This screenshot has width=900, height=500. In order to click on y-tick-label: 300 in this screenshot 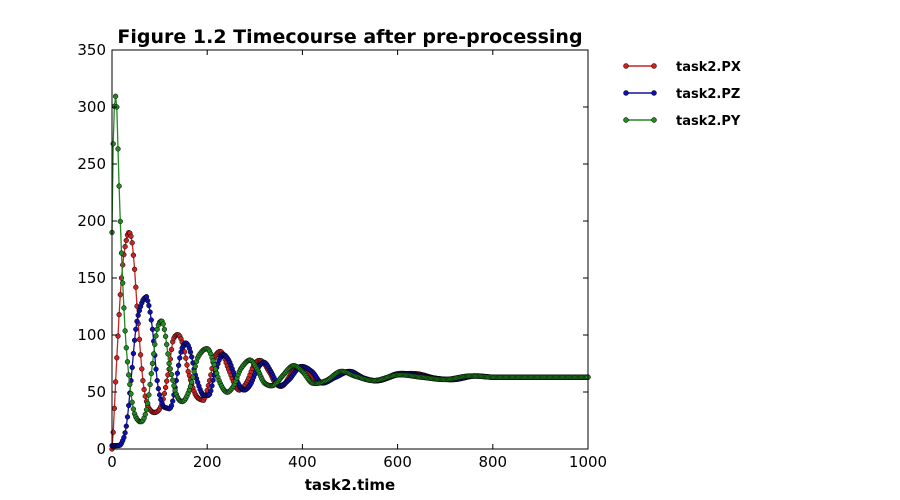, I will do `click(91, 107)`.